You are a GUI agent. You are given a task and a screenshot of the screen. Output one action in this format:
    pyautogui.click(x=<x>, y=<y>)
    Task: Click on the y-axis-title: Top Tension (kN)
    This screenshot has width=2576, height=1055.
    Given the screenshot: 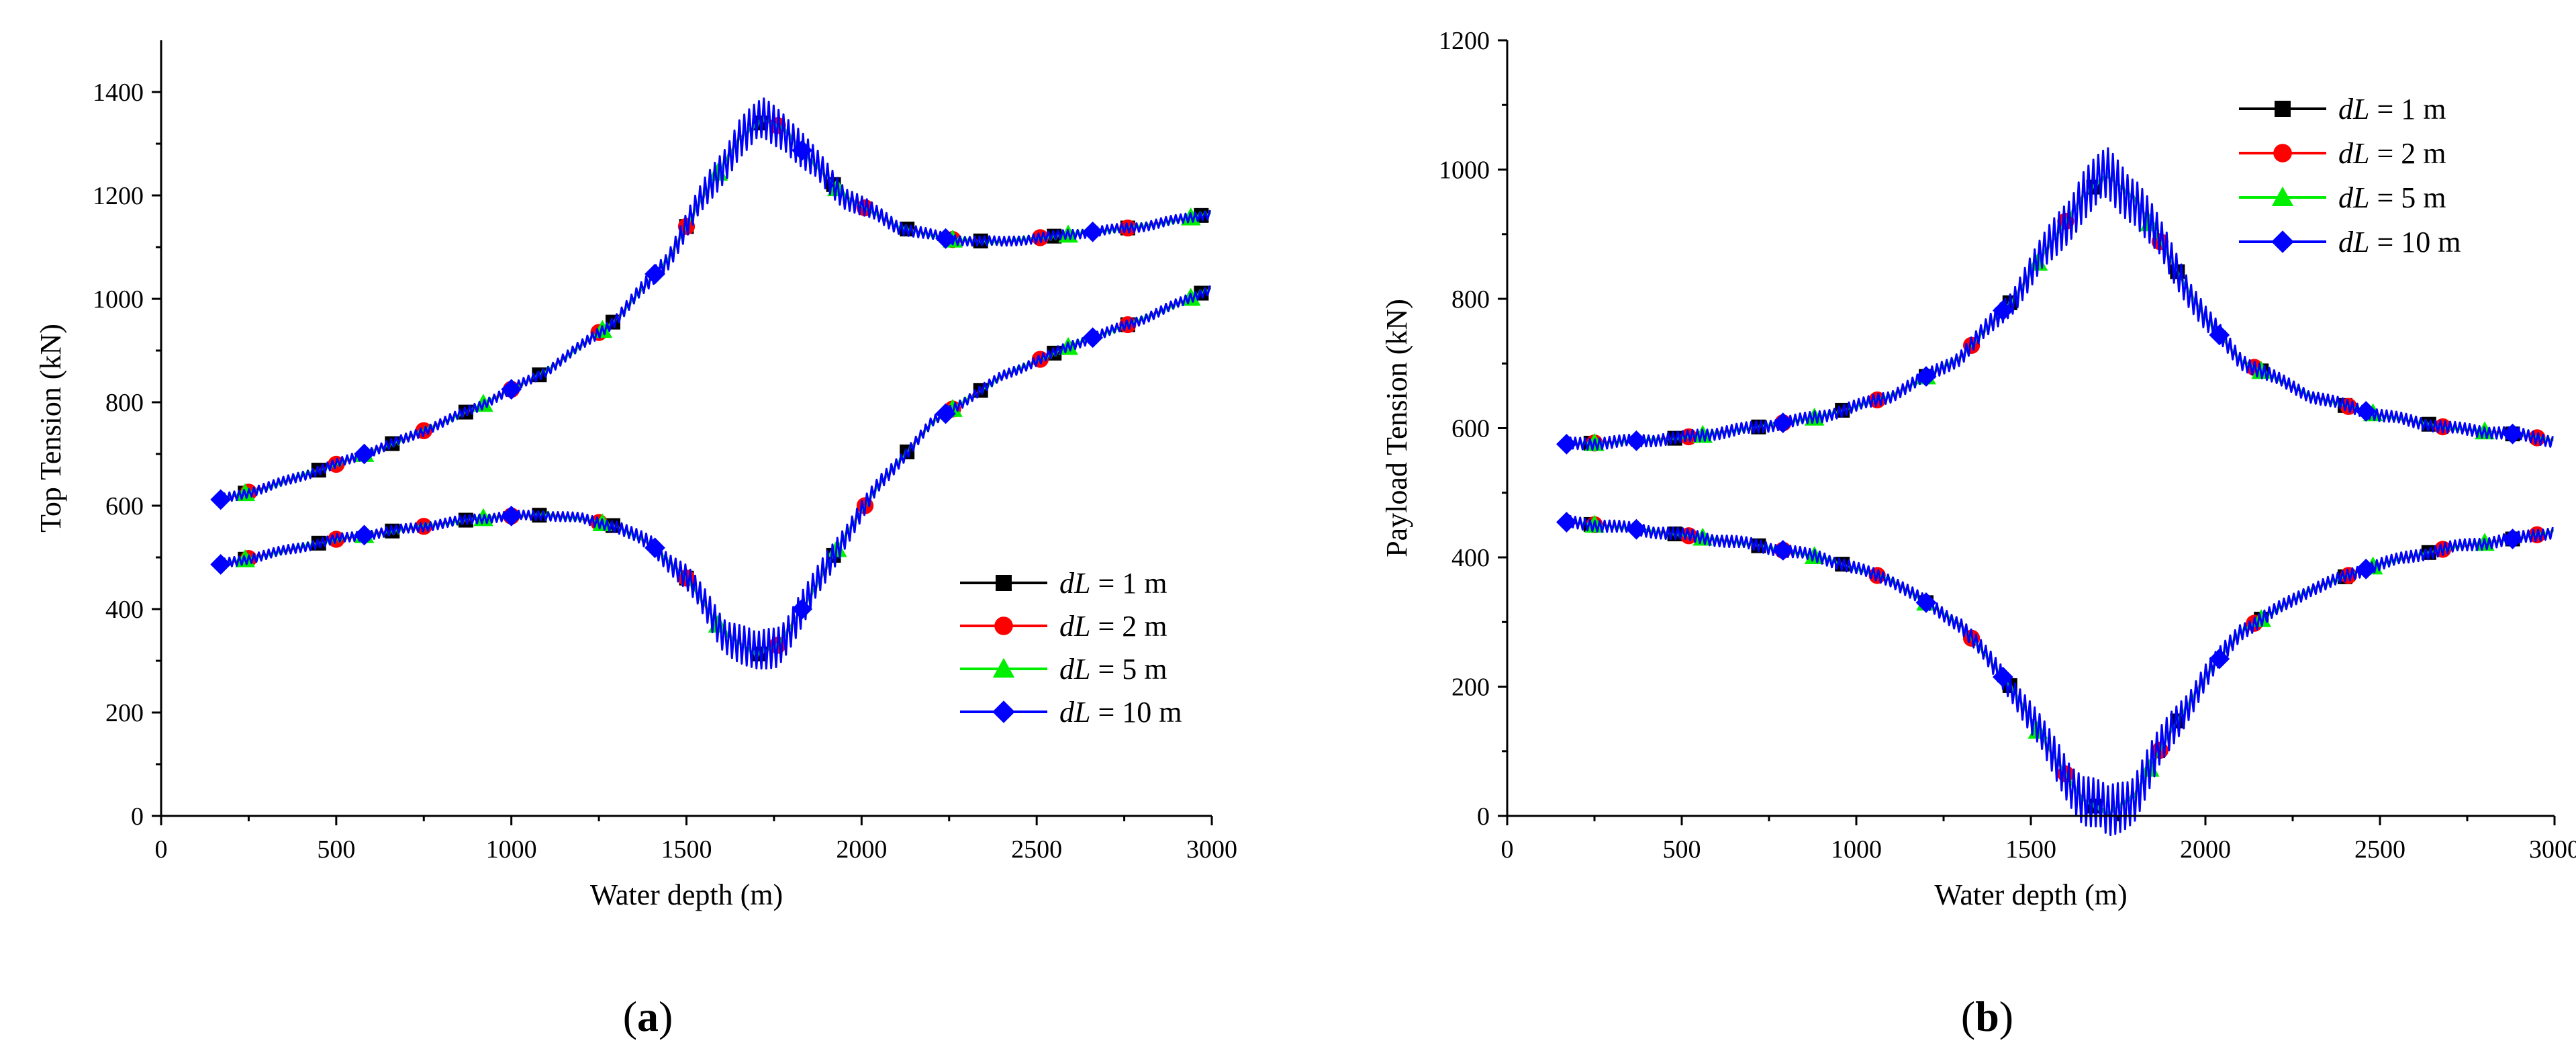 What is the action you would take?
    pyautogui.click(x=50, y=429)
    